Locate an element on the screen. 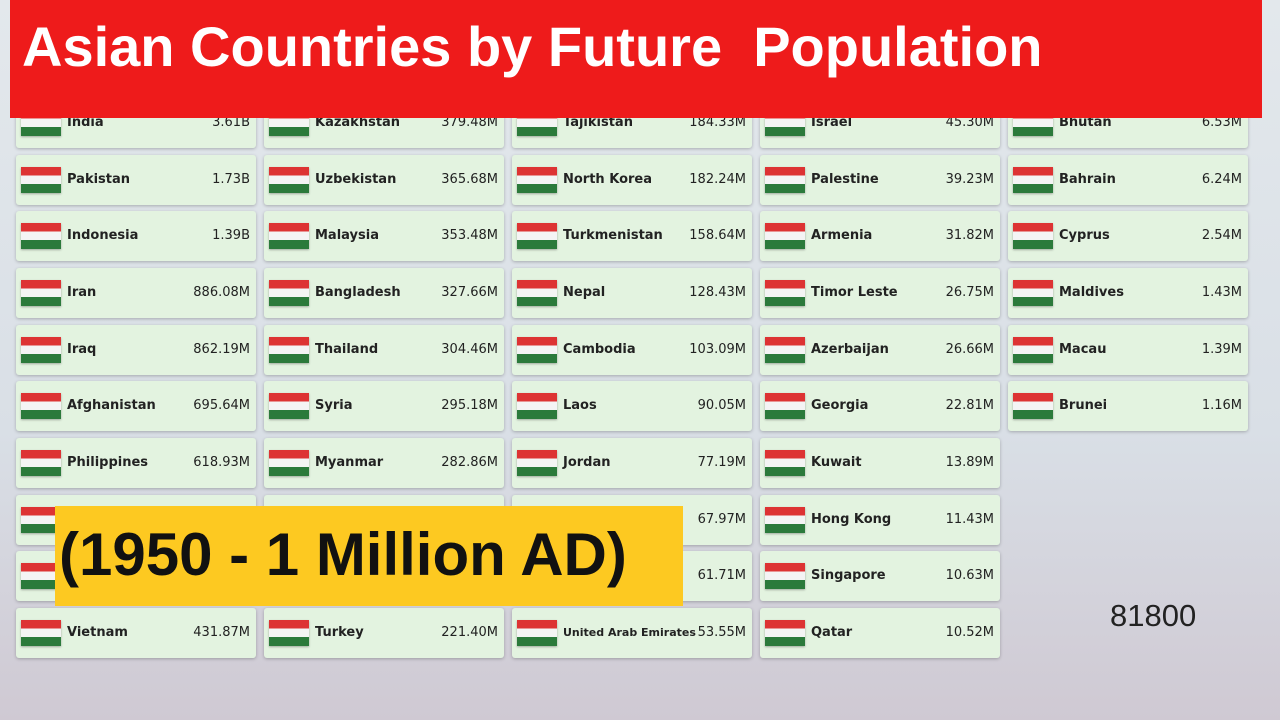  country-card: Macau 1.39M is located at coordinates (1128, 349).